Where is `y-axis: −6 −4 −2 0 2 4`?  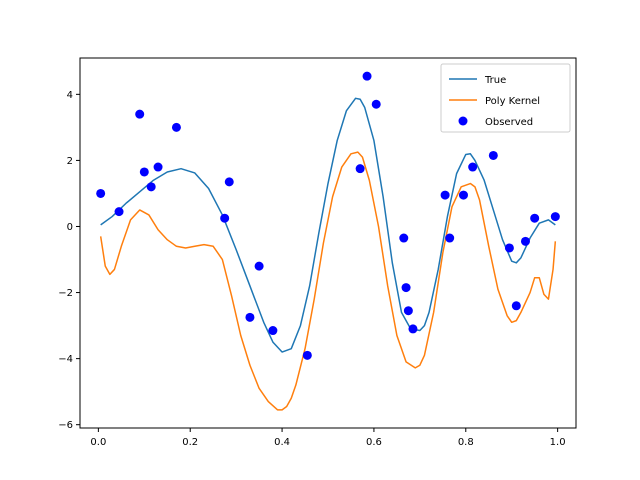
y-axis: −6 −4 −2 0 2 4 is located at coordinates (69, 260).